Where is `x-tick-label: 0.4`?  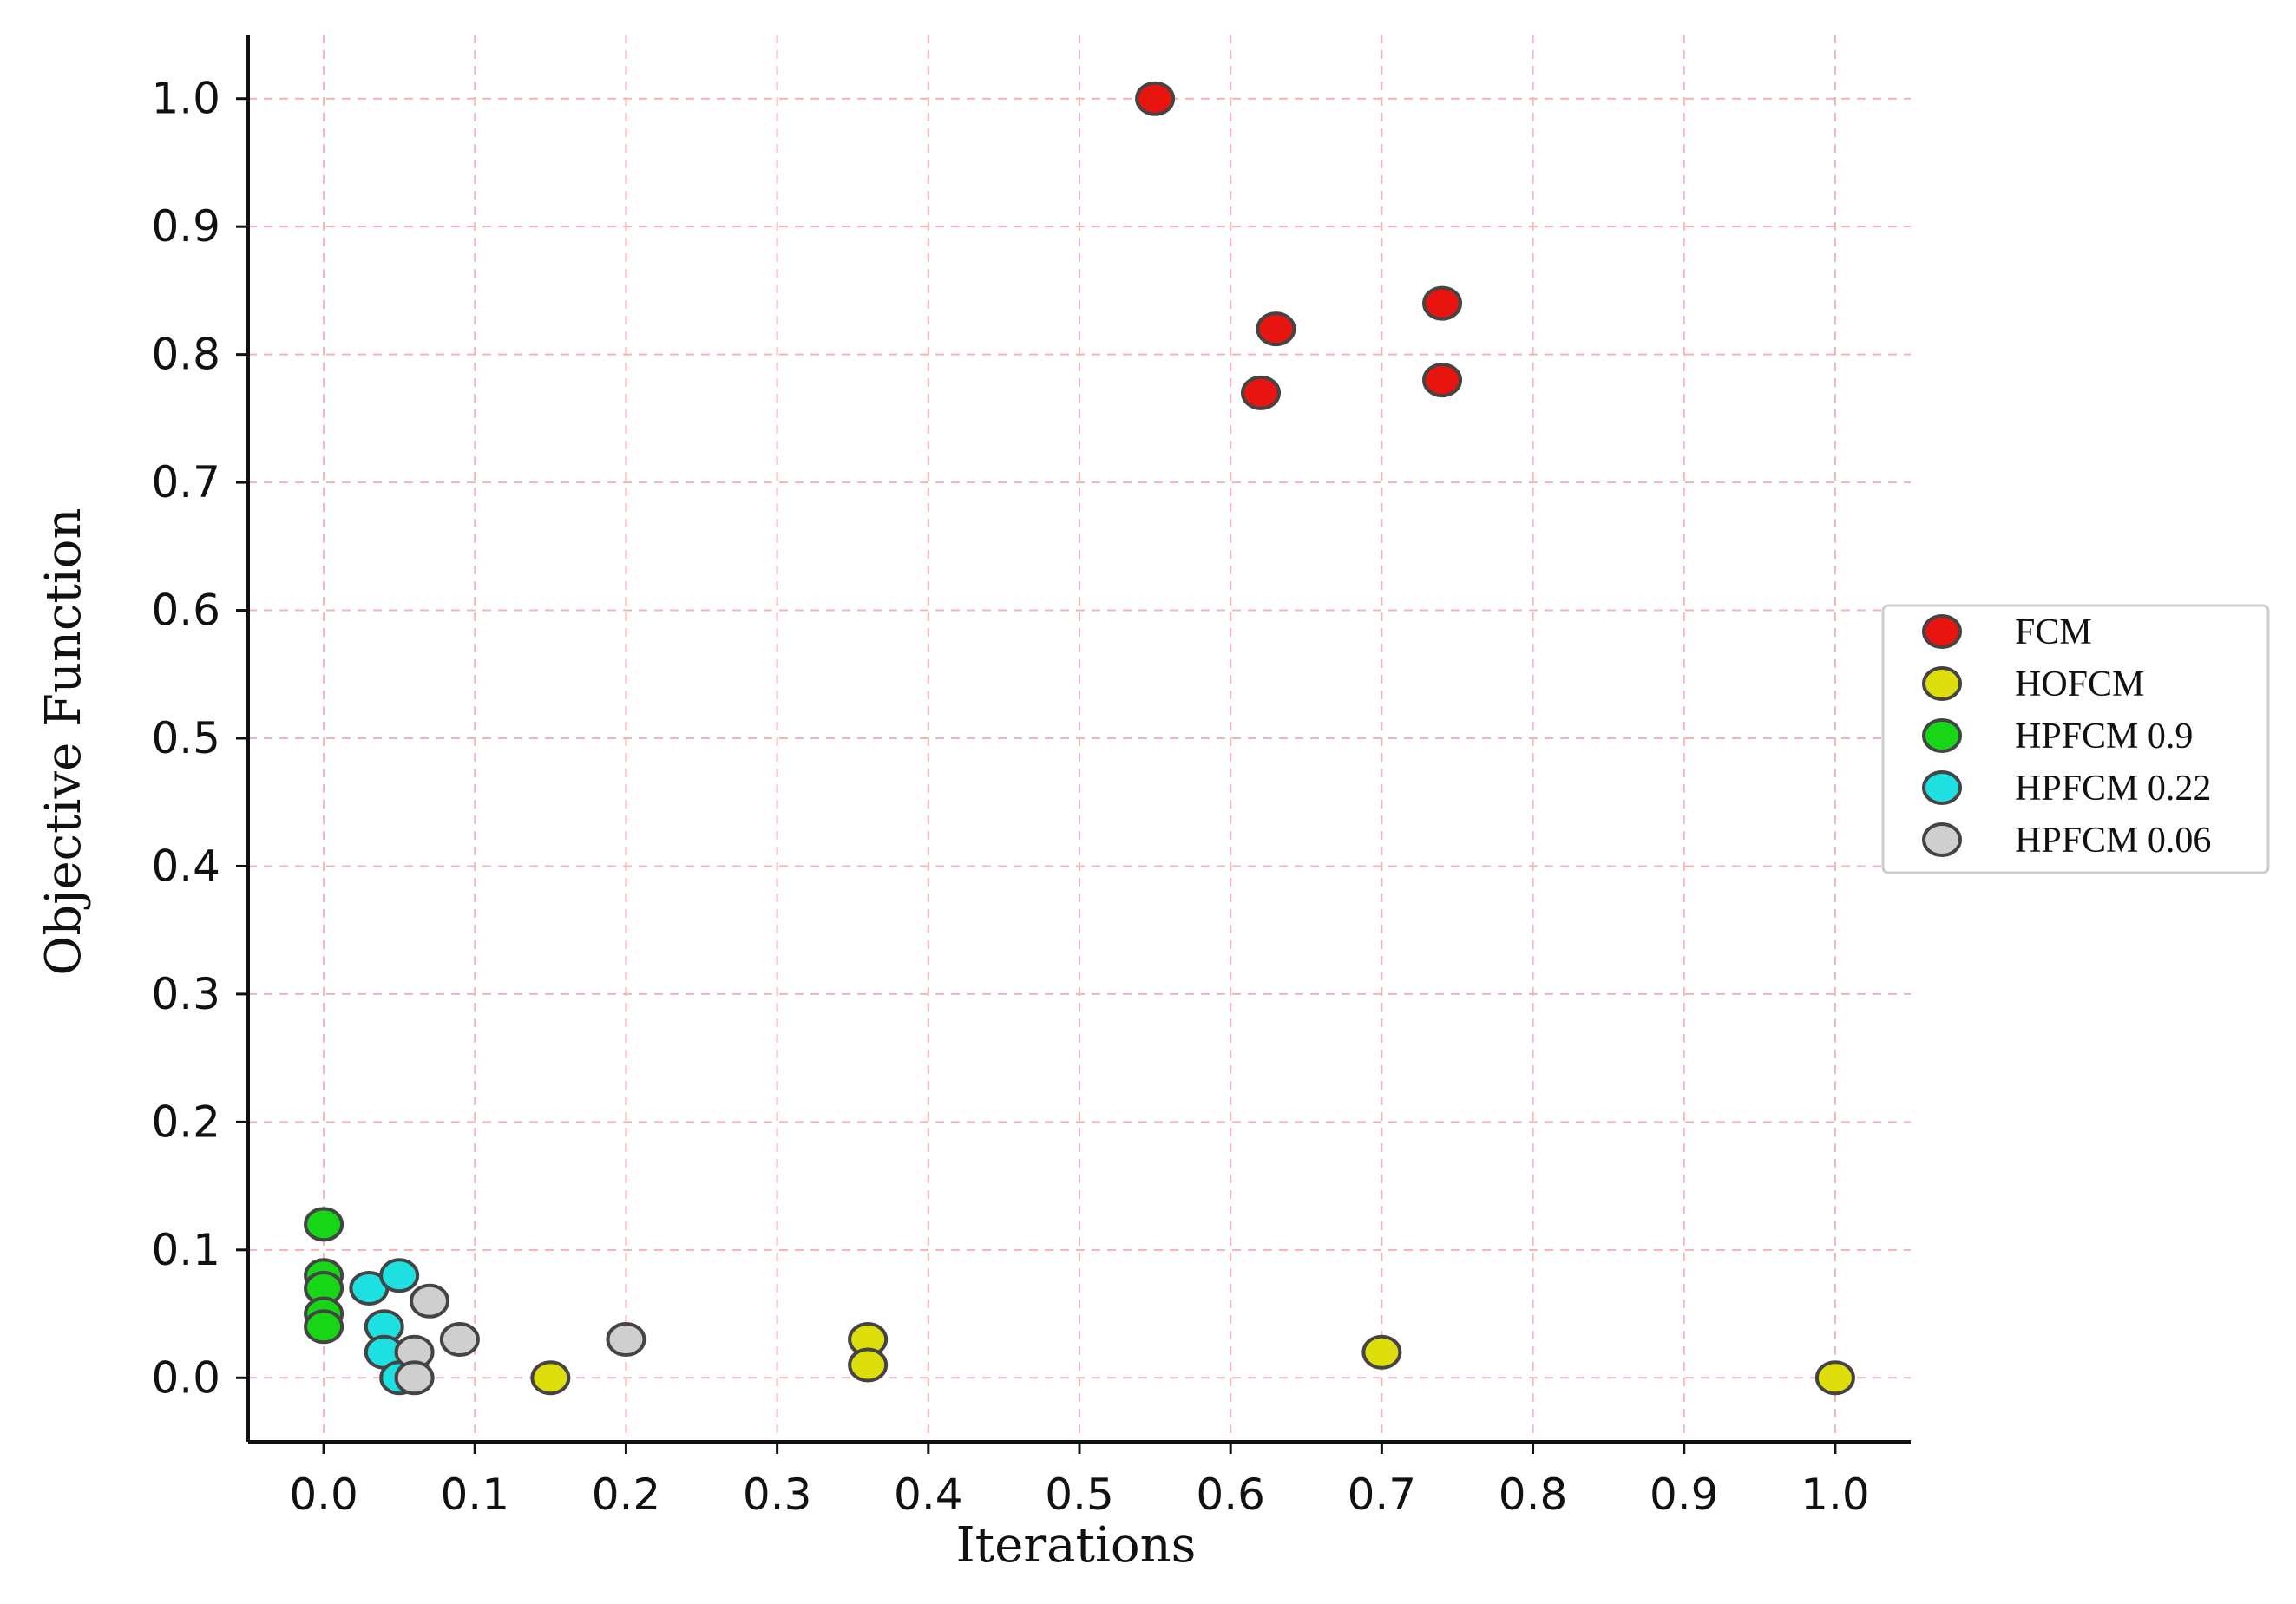 x-tick-label: 0.4 is located at coordinates (928, 1495).